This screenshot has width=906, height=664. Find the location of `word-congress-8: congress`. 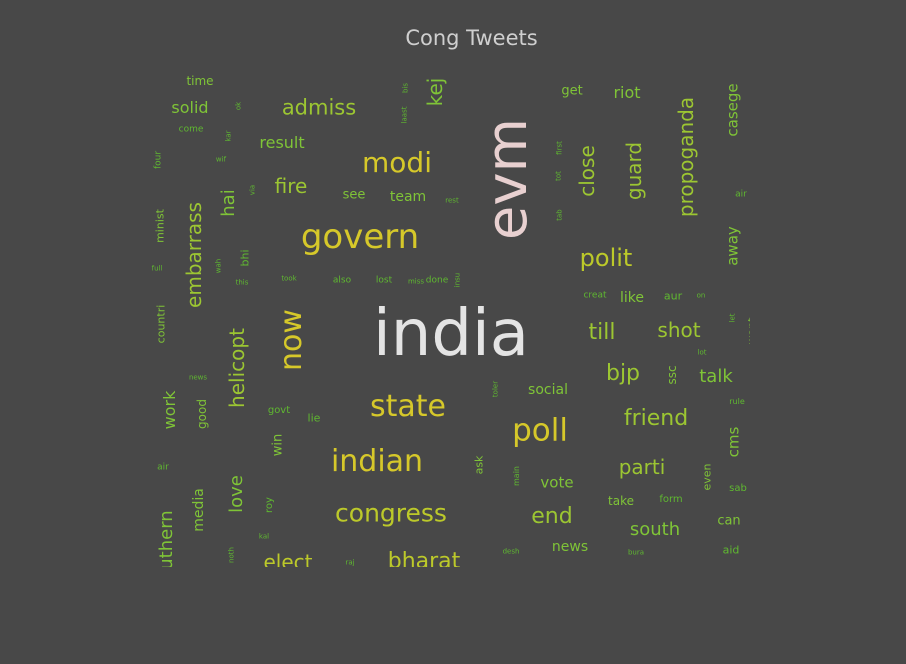

word-congress-8: congress is located at coordinates (391, 513).